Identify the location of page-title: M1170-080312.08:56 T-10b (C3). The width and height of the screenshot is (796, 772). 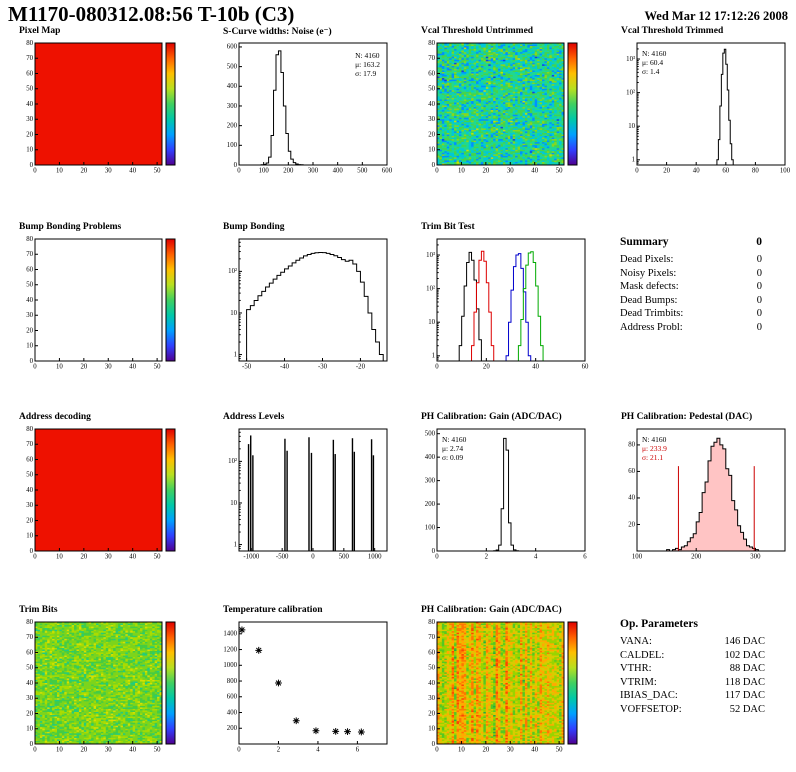
(151, 14).